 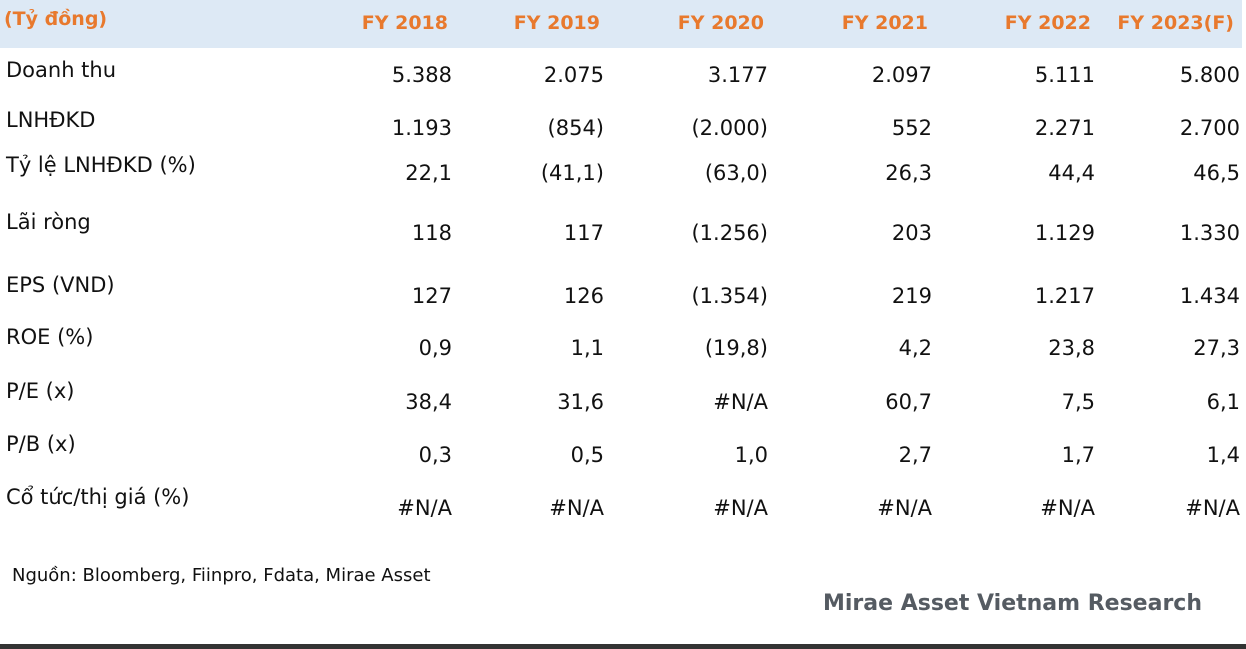 What do you see at coordinates (1064, 75) in the screenshot?
I see `cell-value: 5.111` at bounding box center [1064, 75].